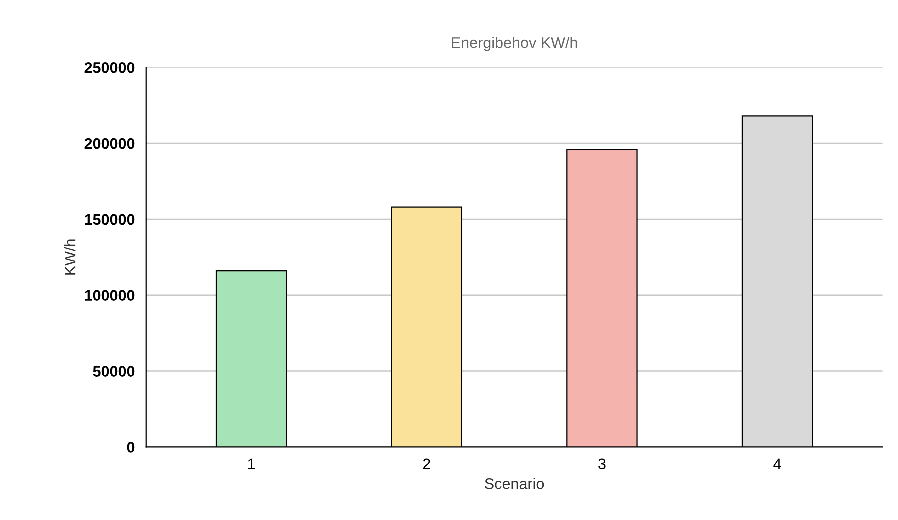 Image resolution: width=898 pixels, height=520 pixels. What do you see at coordinates (114, 371) in the screenshot?
I see `y-tick-label: 50000` at bounding box center [114, 371].